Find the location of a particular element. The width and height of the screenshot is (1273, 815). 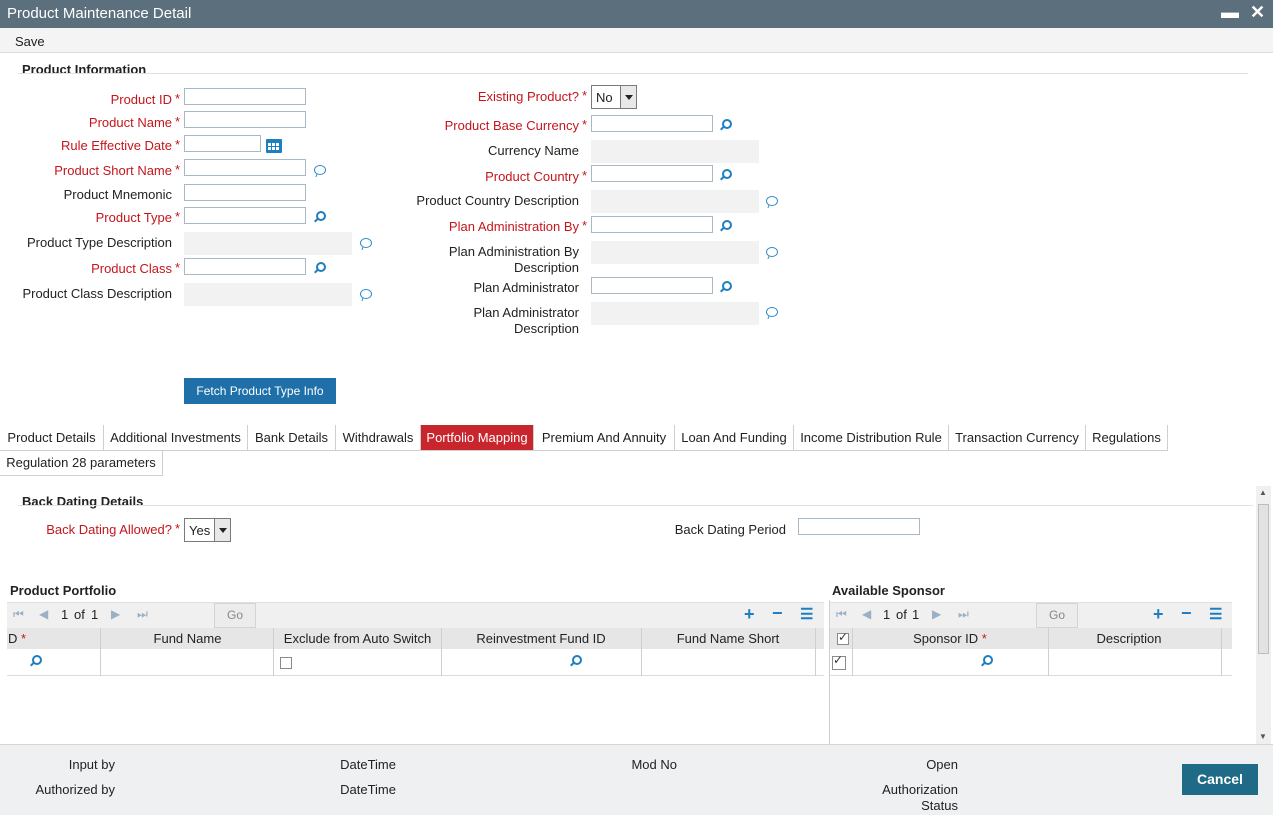

product-base-currency-label: Product Base Currency is located at coordinates (511, 125).